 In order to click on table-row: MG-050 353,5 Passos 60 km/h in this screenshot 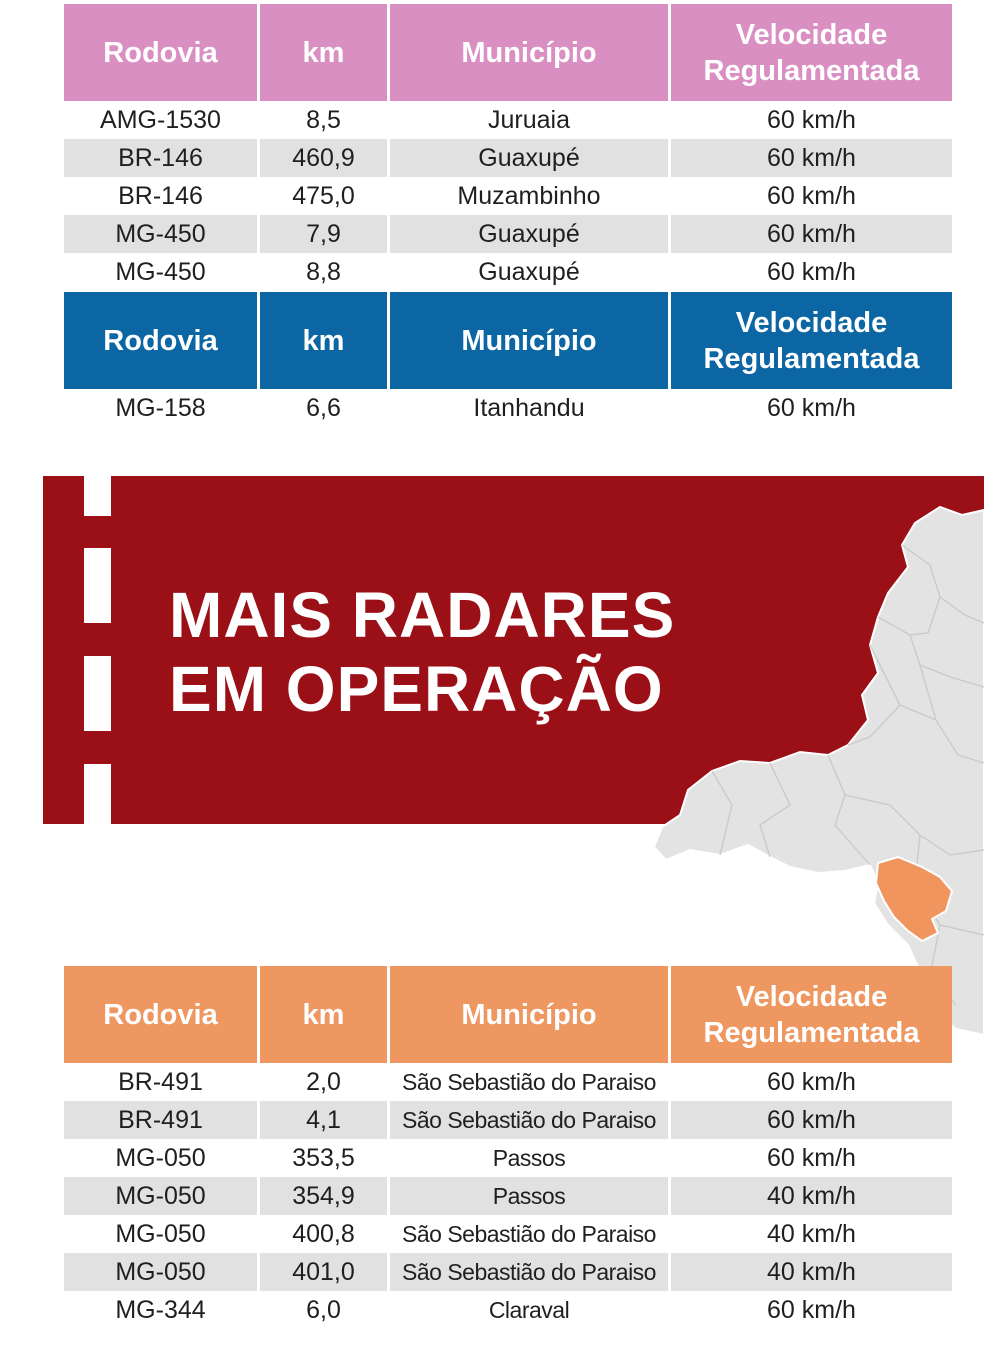, I will do `click(508, 1158)`.